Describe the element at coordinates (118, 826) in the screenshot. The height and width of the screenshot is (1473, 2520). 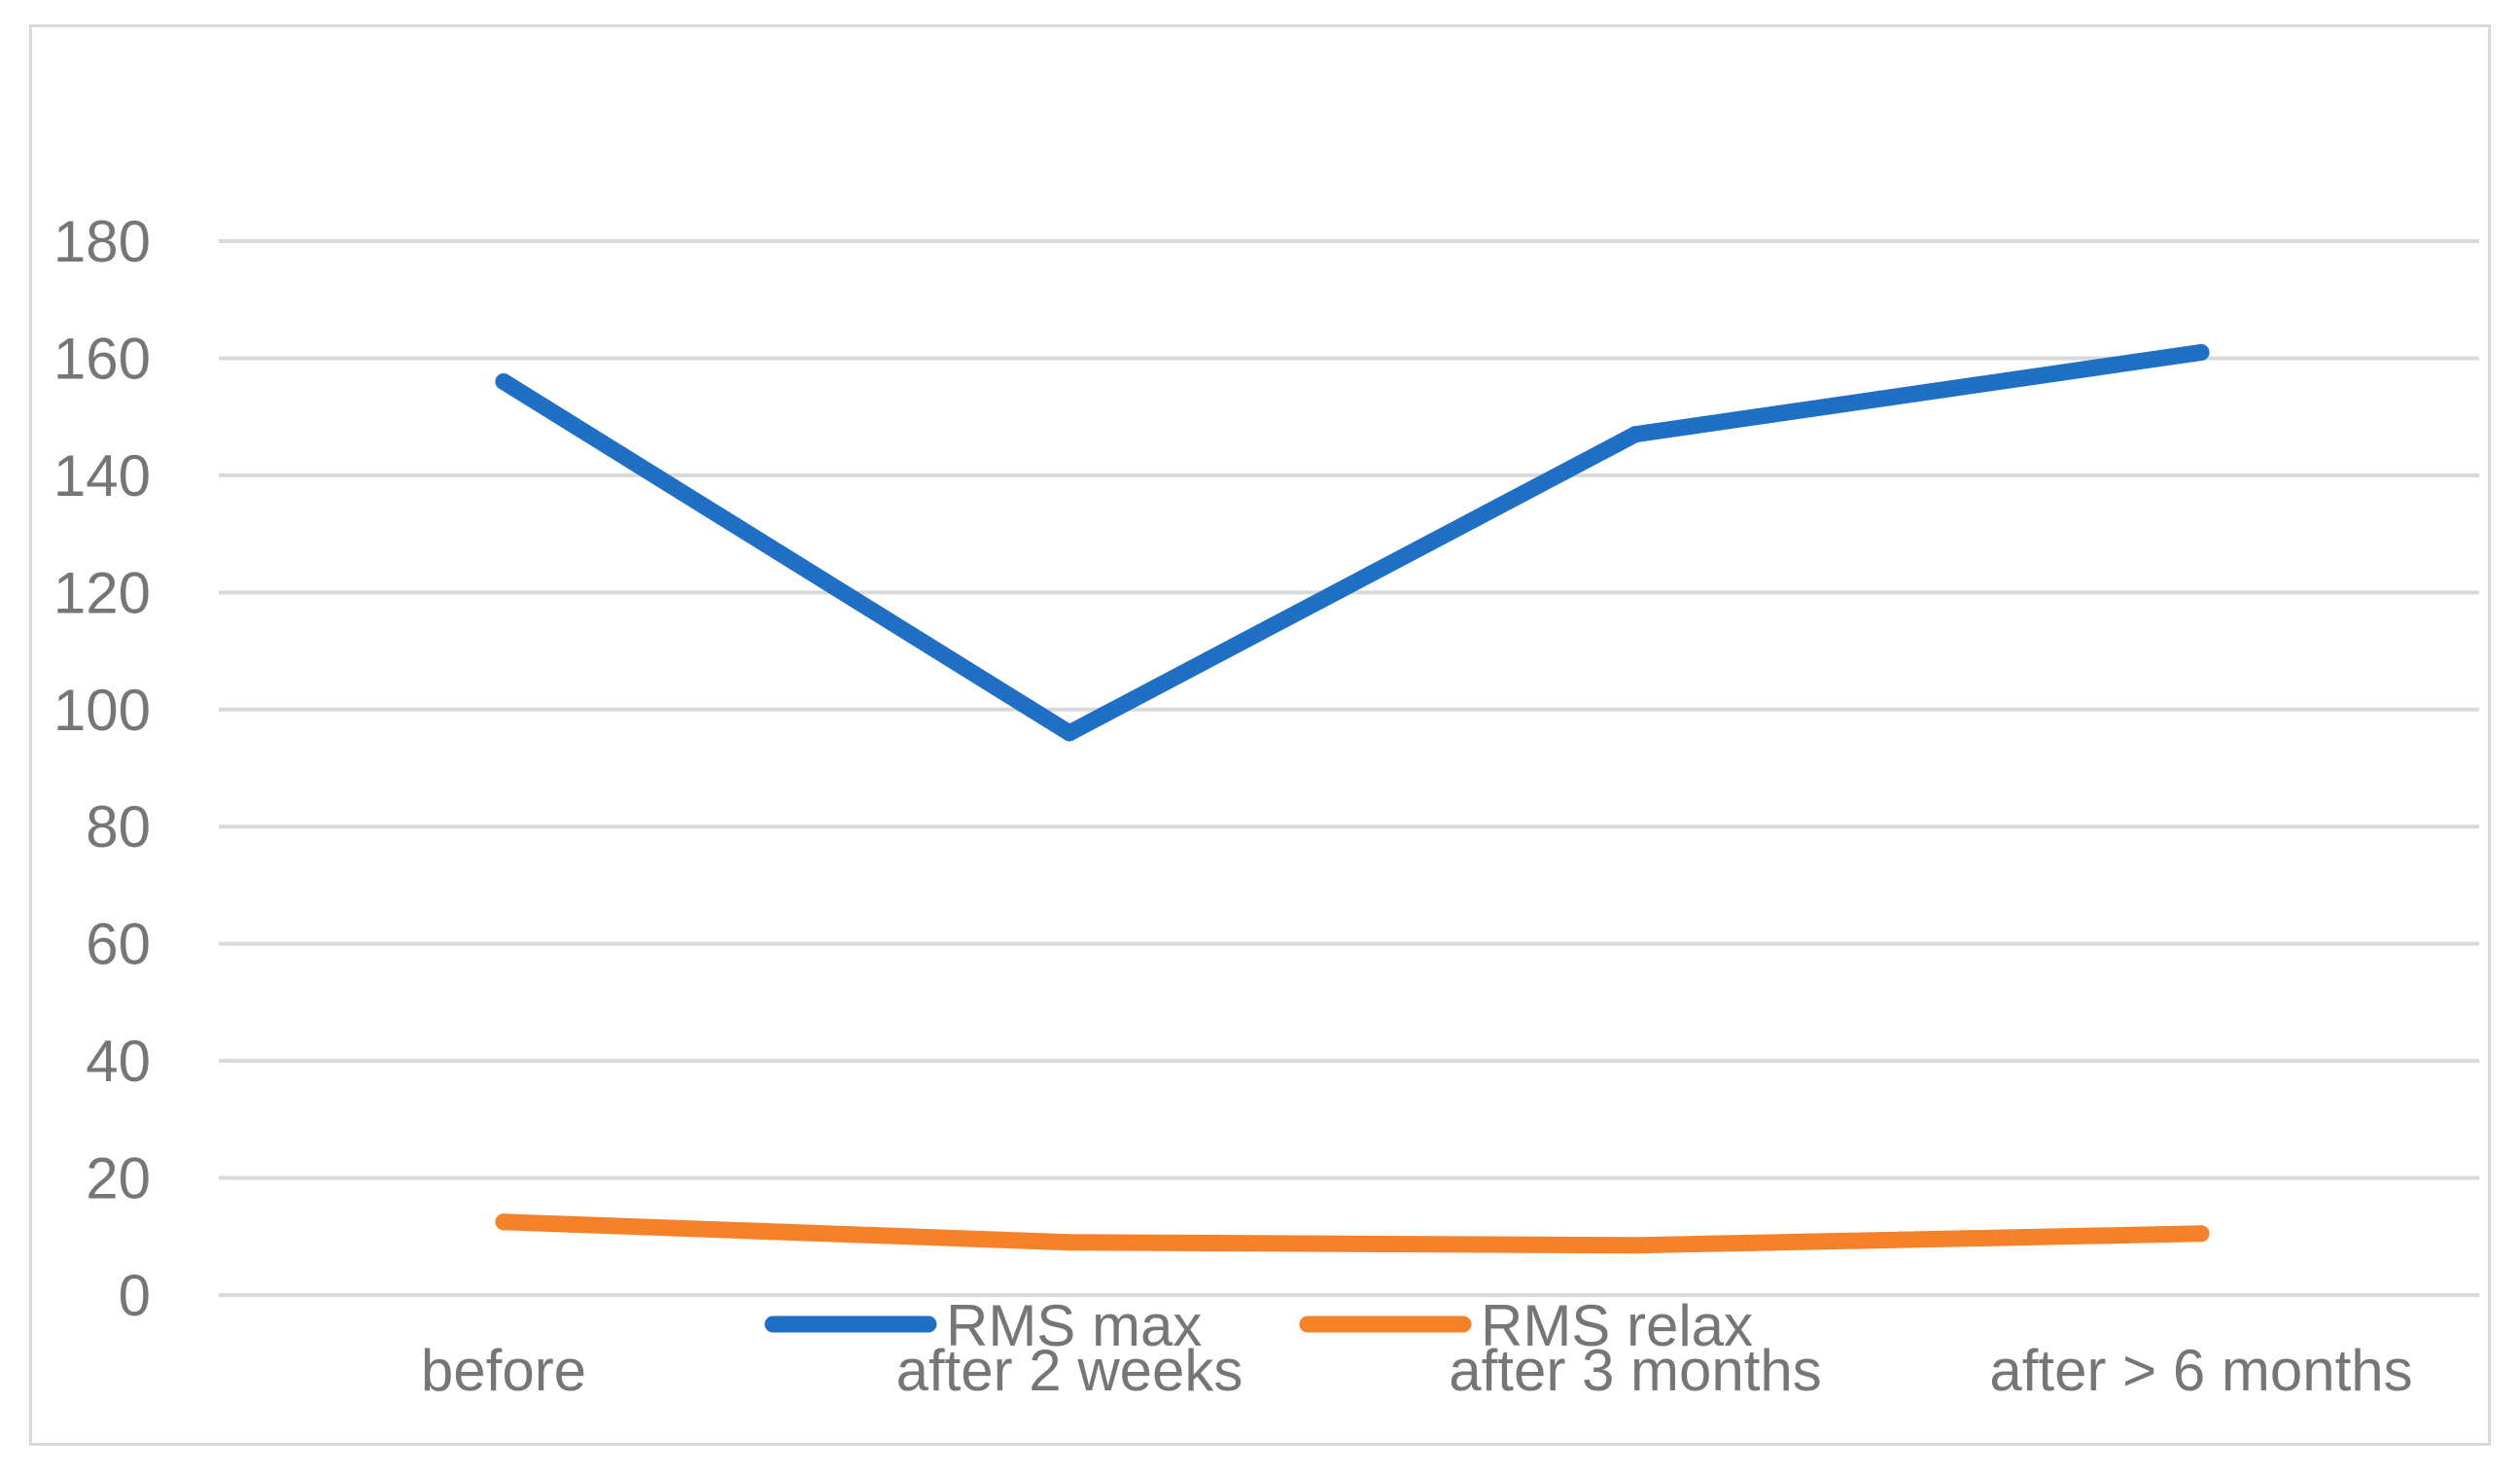
I see `y-tick-label: 80` at that location.